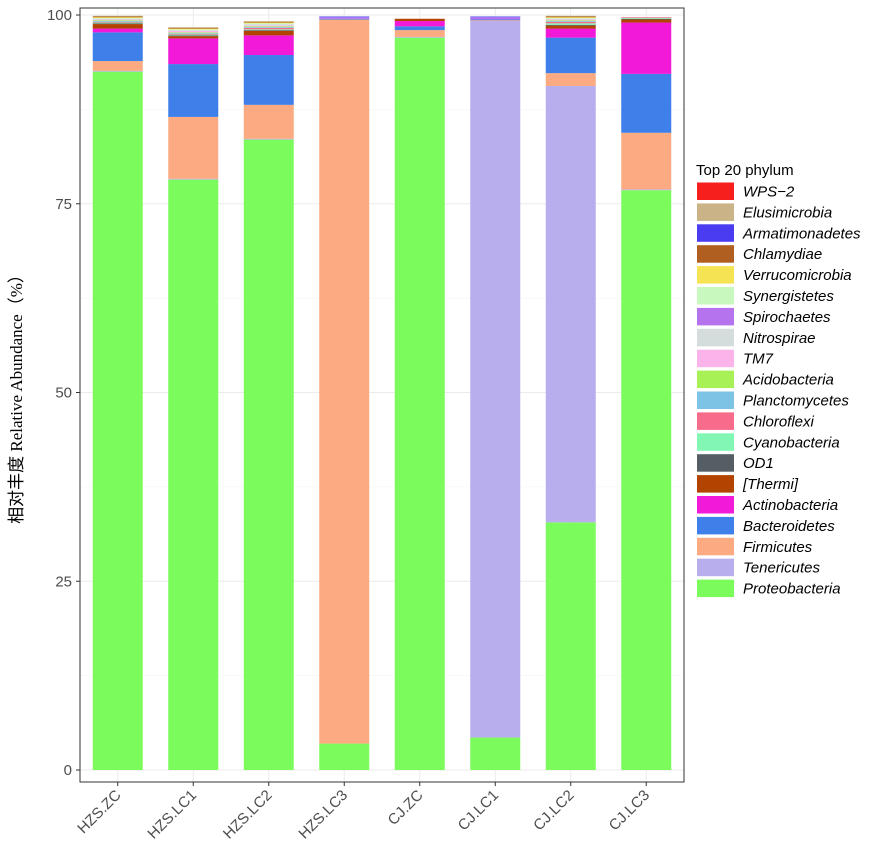 This screenshot has height=849, width=886. Describe the element at coordinates (781, 568) in the screenshot. I see `legend-label: Tenericutes` at that location.